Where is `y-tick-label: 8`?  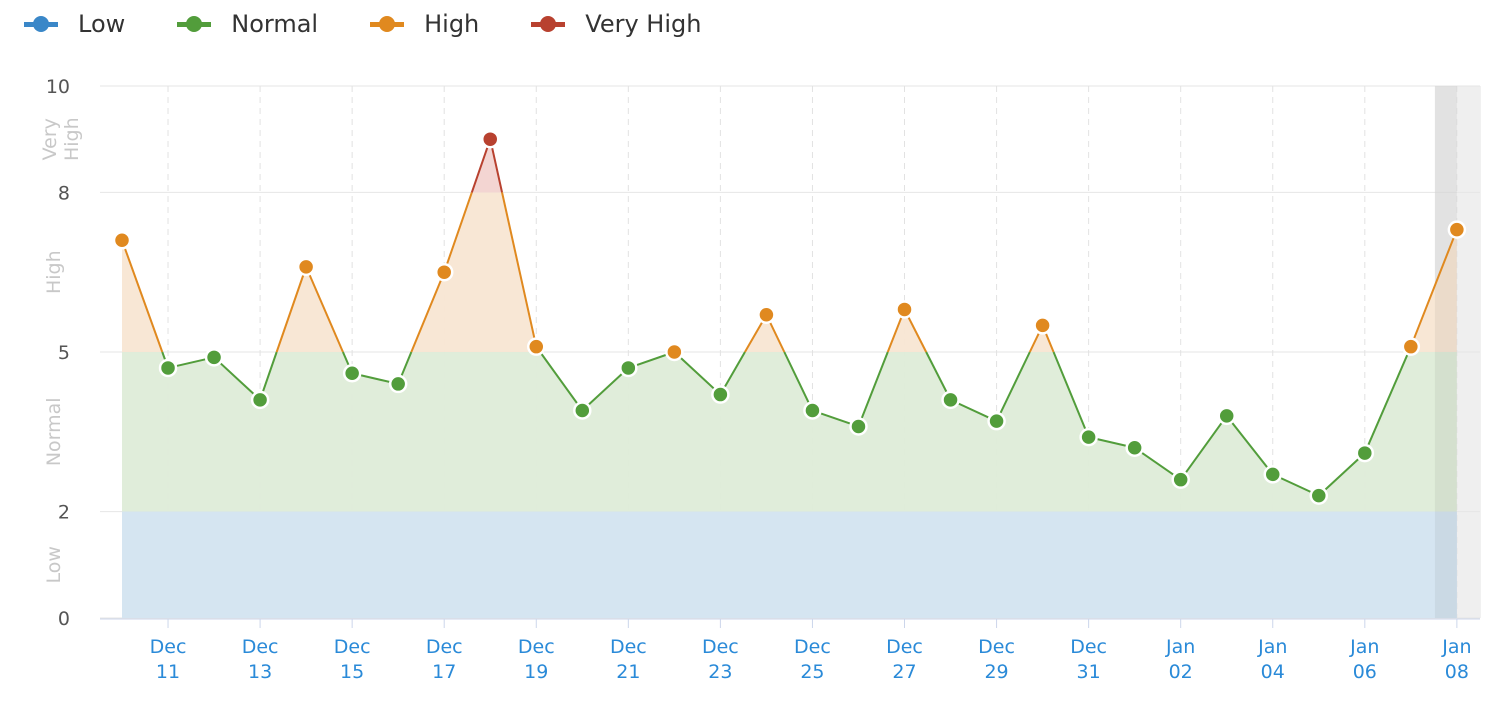
y-tick-label: 8 is located at coordinates (64, 193).